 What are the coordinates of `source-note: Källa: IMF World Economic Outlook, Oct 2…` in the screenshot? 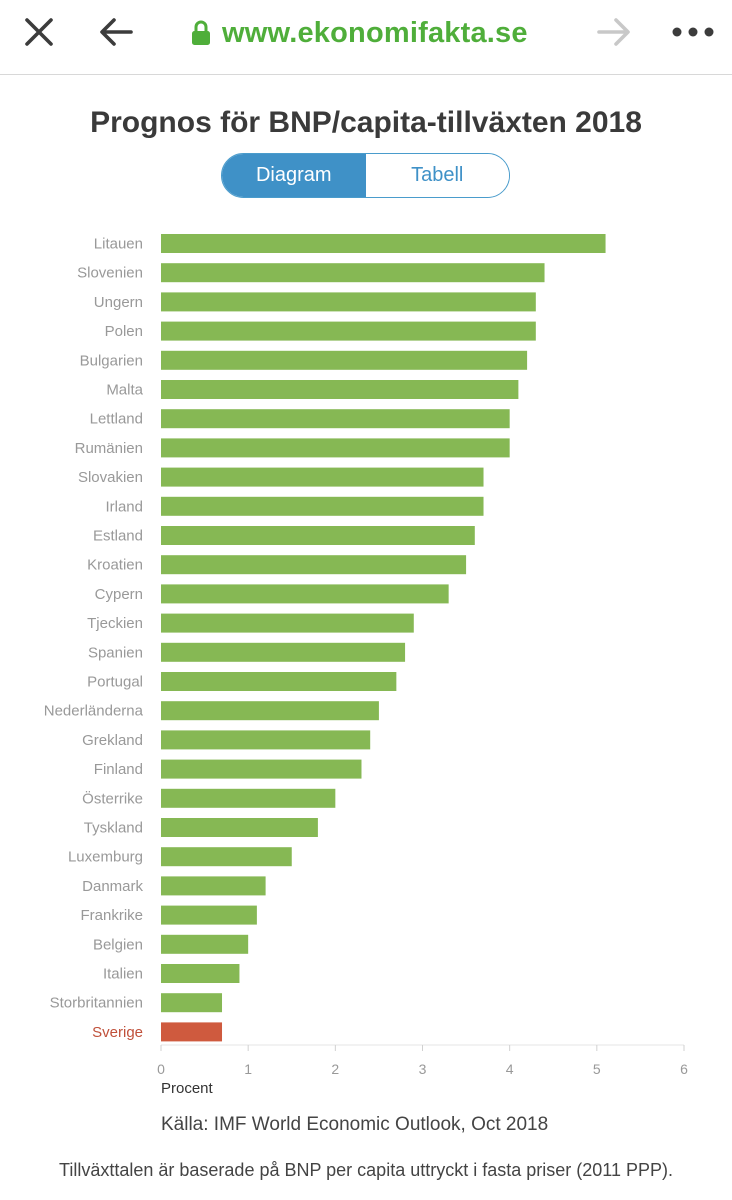 It's located at (355, 1124).